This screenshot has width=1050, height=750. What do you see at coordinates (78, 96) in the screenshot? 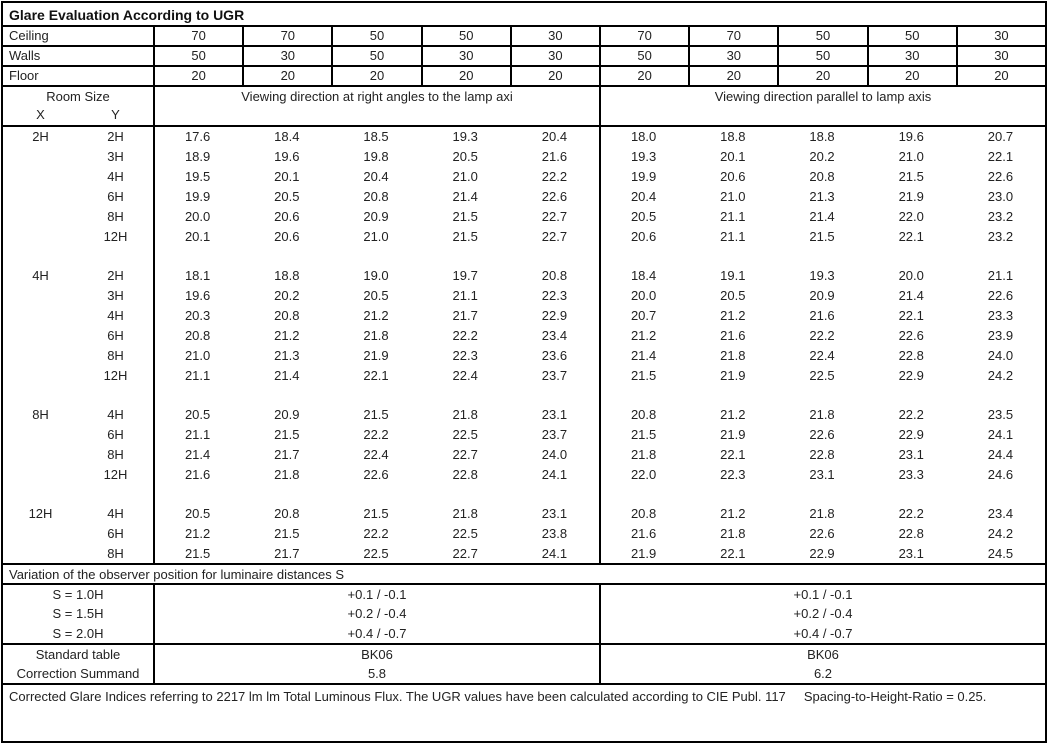
I see `room-size-label: Room Size` at bounding box center [78, 96].